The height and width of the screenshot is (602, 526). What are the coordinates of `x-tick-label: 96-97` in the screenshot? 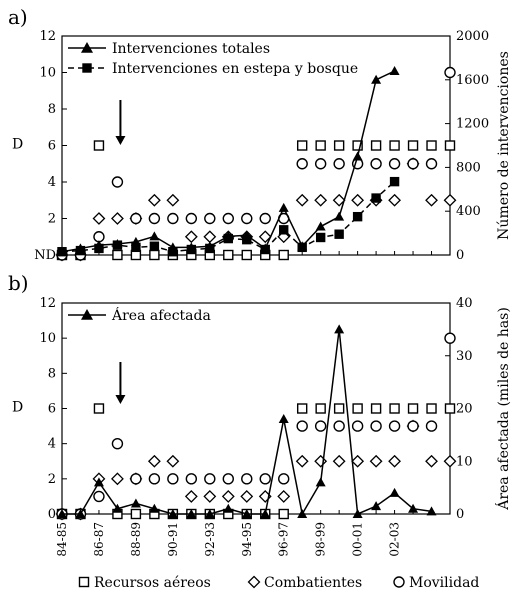 It's located at (284, 539).